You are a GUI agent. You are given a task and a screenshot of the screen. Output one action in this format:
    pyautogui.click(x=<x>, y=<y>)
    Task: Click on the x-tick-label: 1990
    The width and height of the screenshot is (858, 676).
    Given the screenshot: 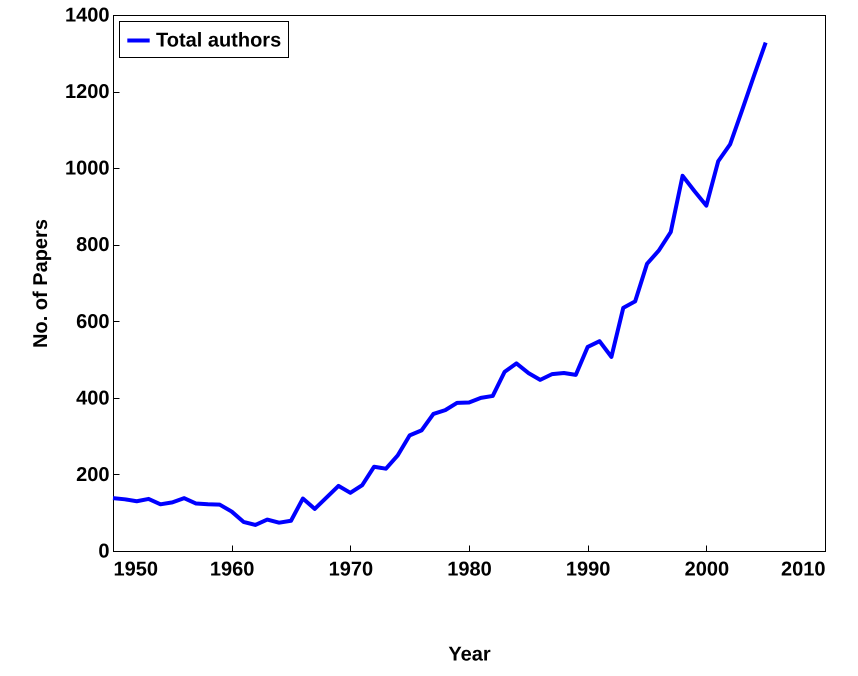 What is the action you would take?
    pyautogui.click(x=588, y=569)
    